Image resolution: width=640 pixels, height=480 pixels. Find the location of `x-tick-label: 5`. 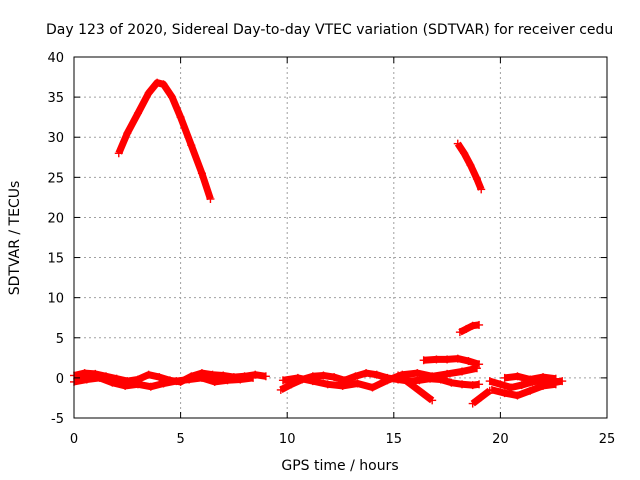

x-tick-label: 5 is located at coordinates (180, 439).